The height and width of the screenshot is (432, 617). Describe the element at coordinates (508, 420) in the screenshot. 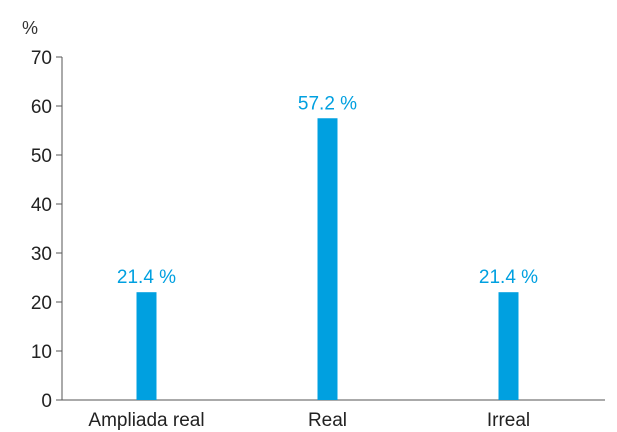

I see `category-label: Irreal` at that location.